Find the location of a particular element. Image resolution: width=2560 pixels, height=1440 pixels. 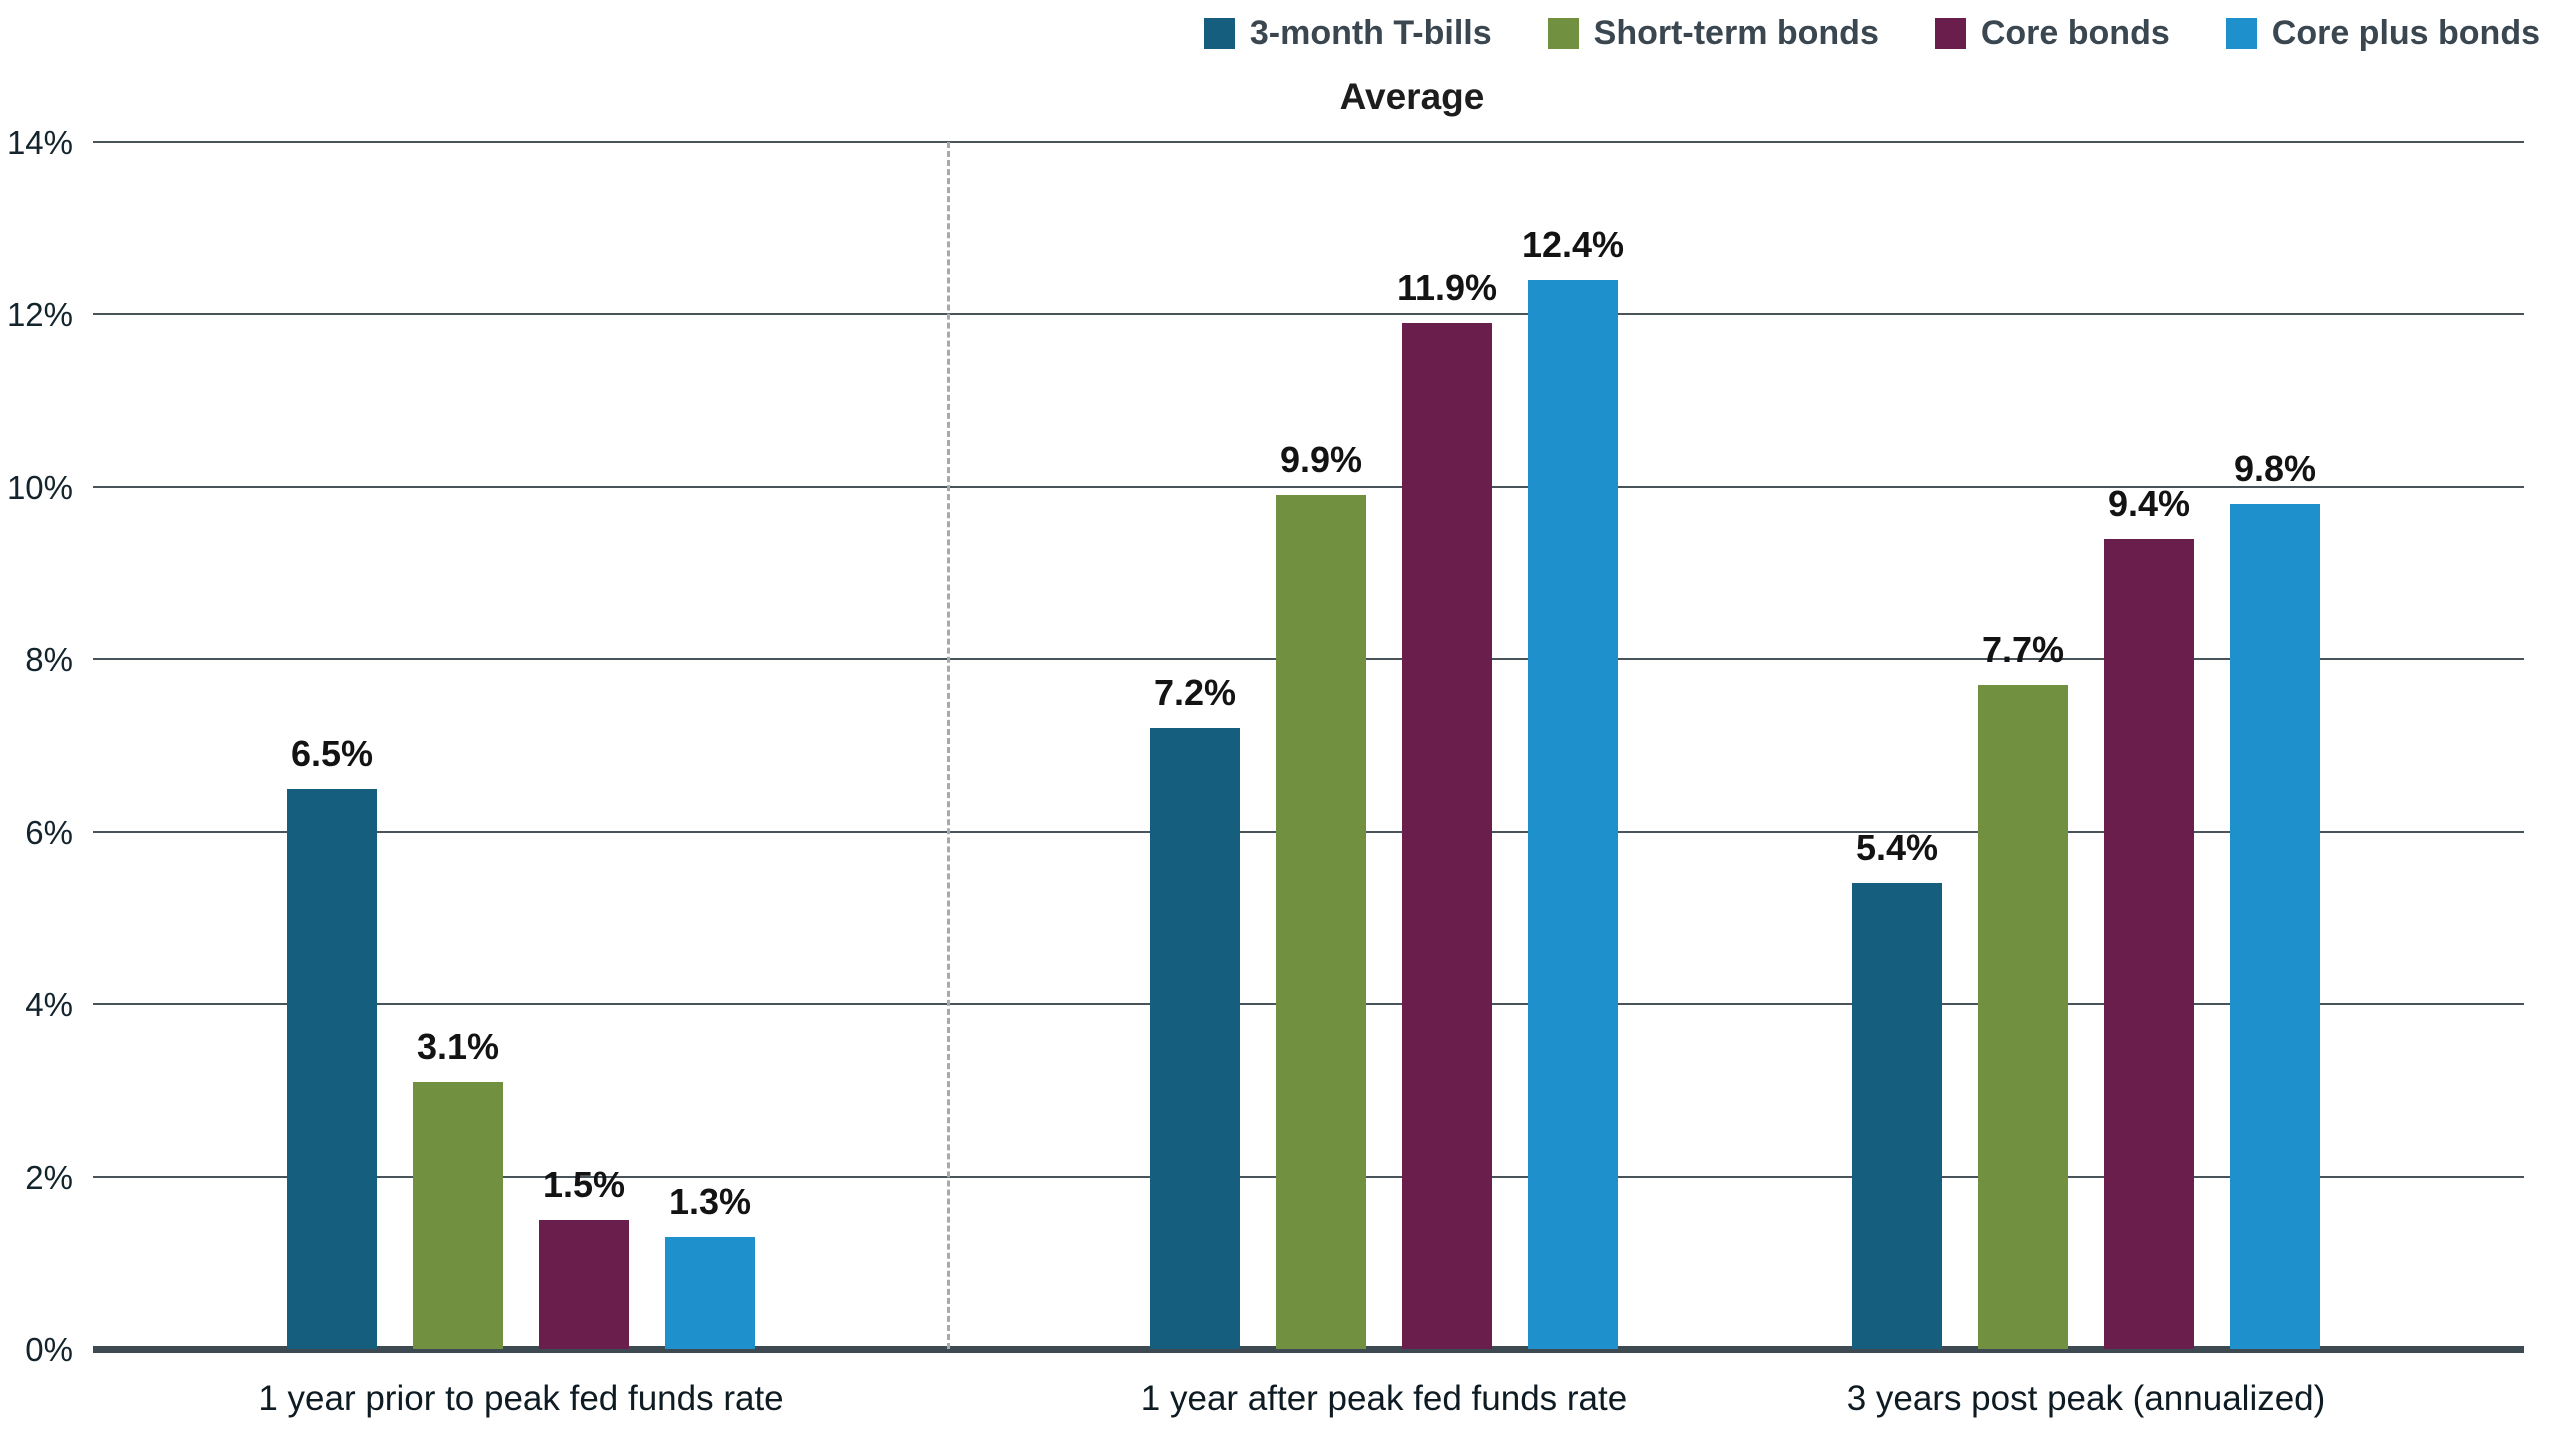

bar-value-label: 9.4% is located at coordinates (2149, 503).